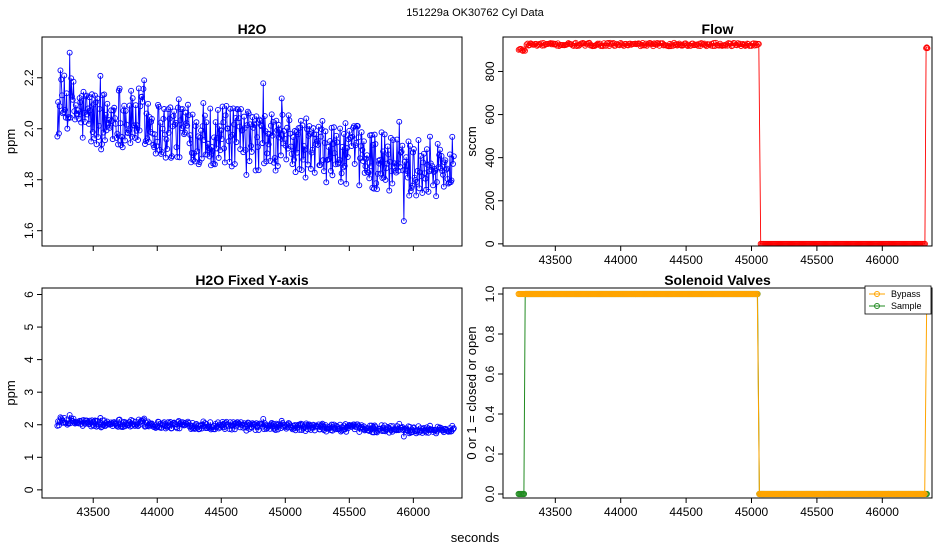 Image resolution: width=950 pixels, height=550 pixels. Describe the element at coordinates (490, 413) in the screenshot. I see `y-tick-label: 0.4` at that location.